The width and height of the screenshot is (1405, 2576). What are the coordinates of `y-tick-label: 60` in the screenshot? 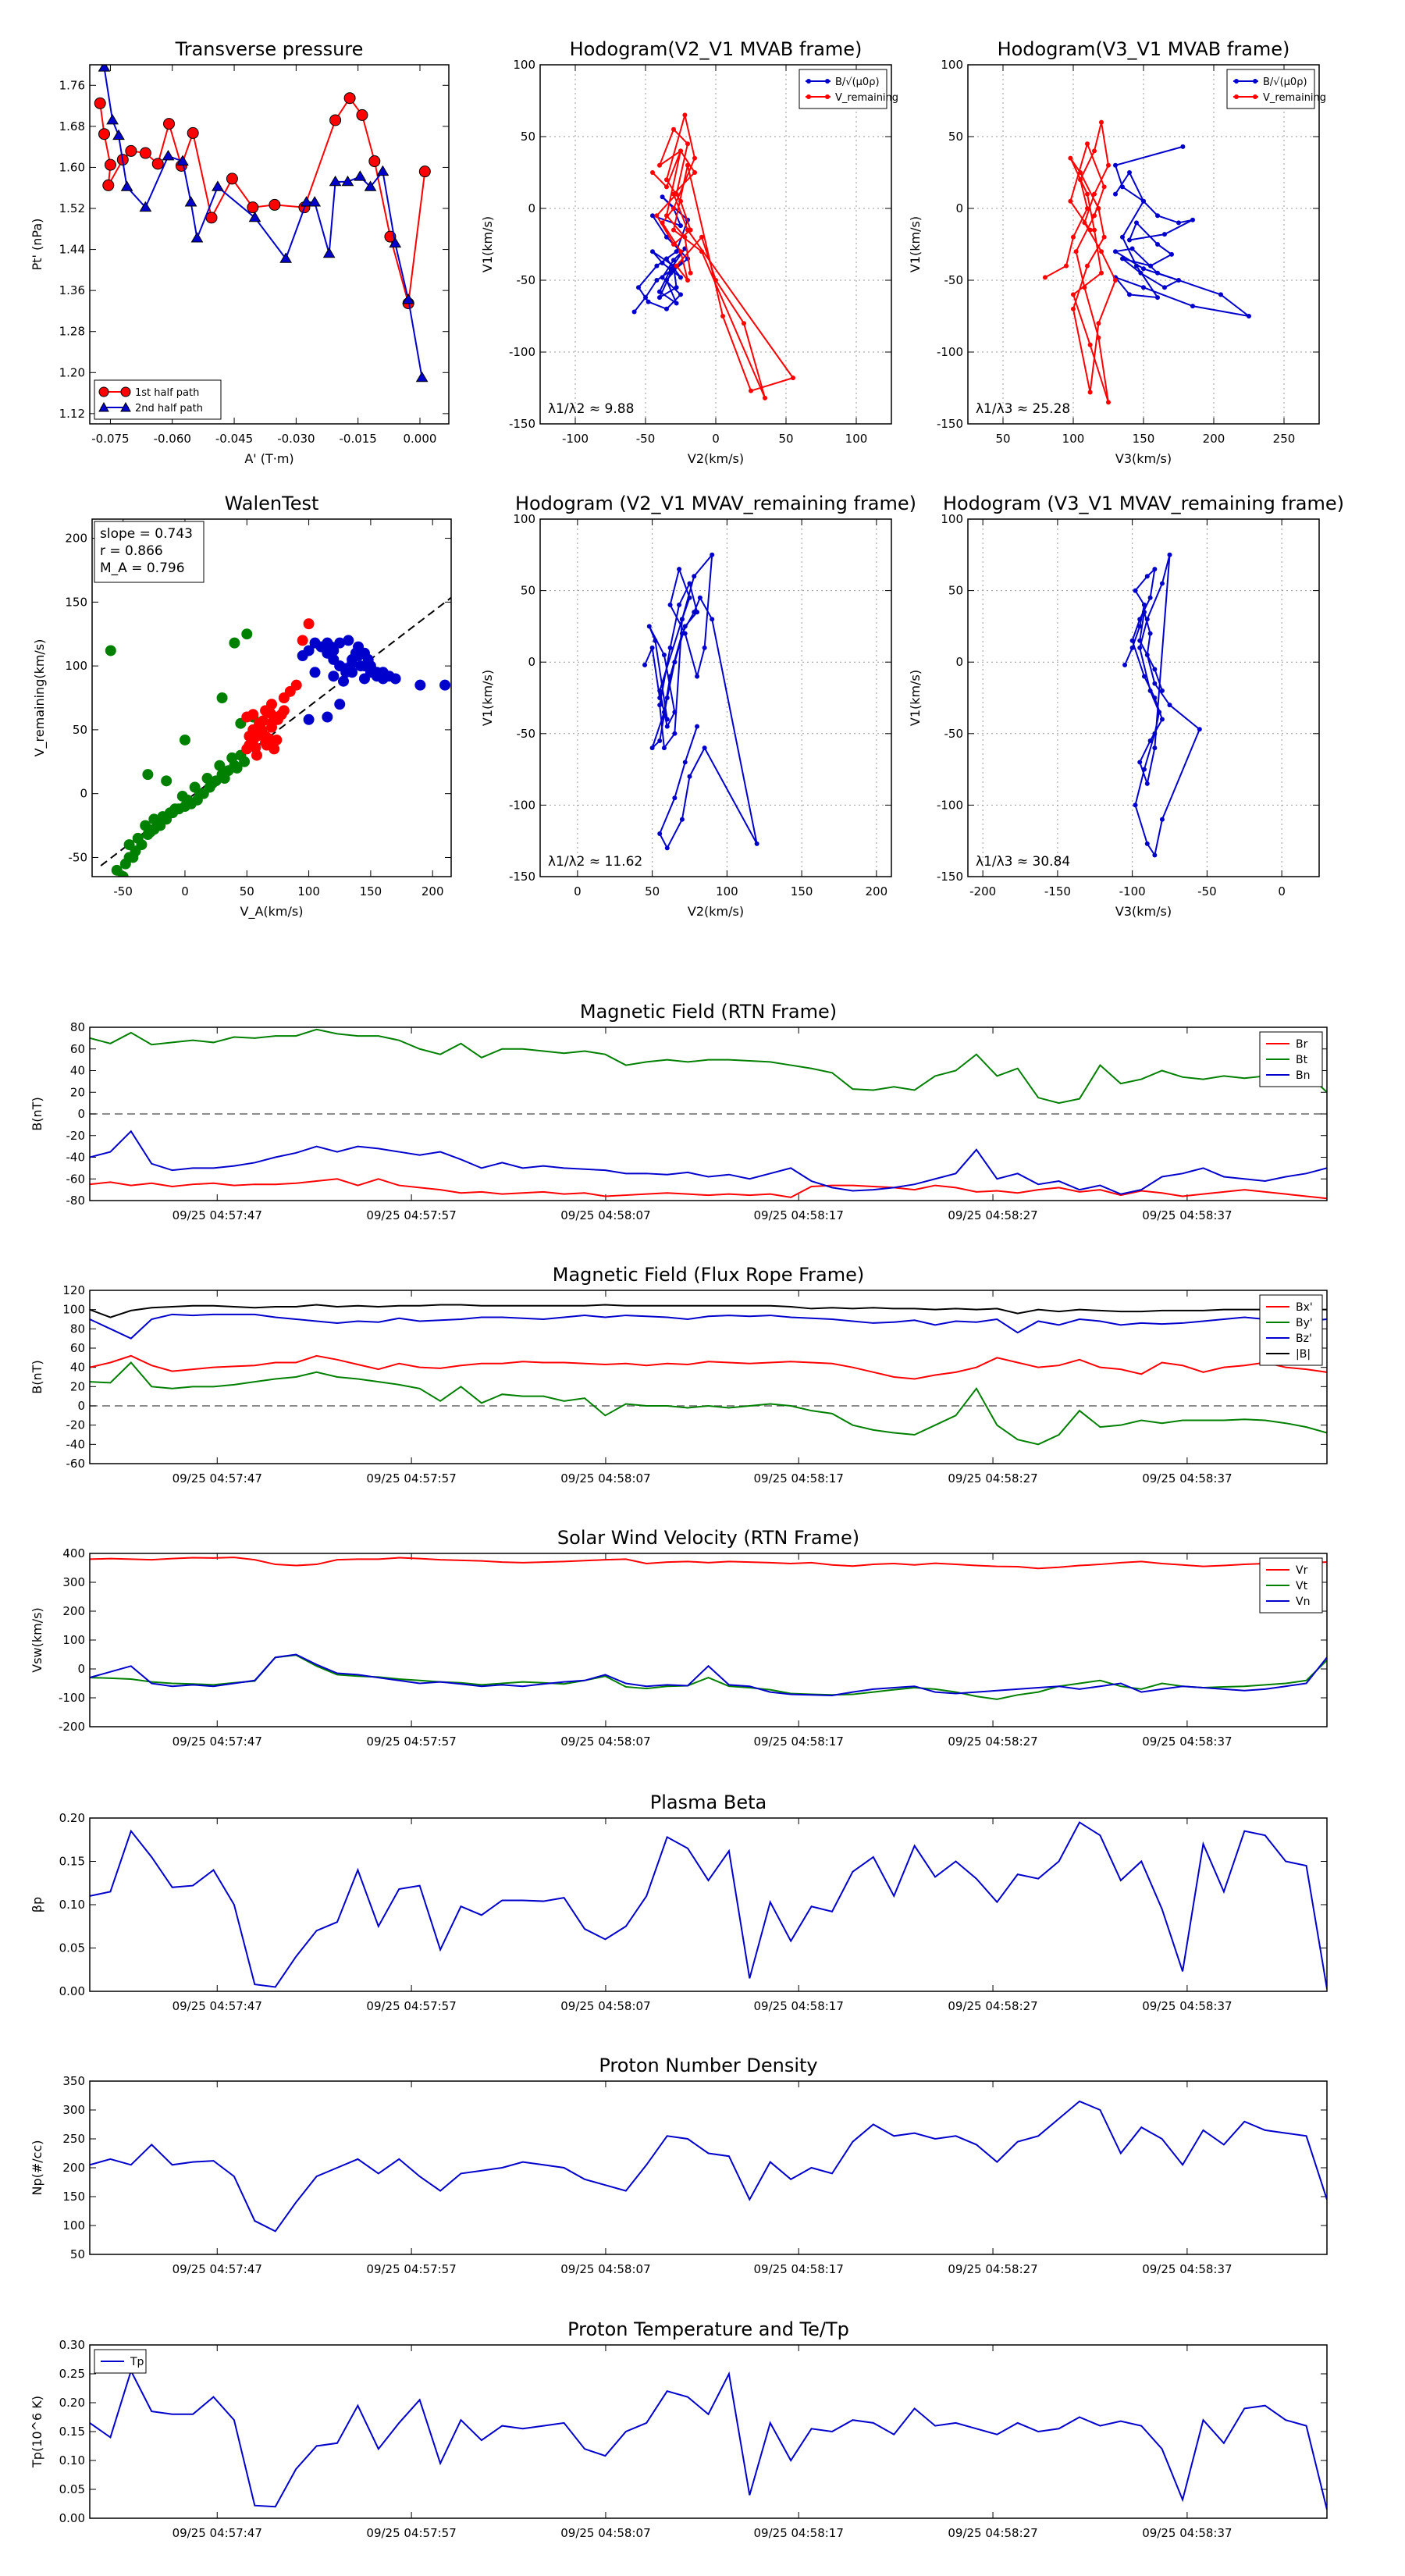 It's located at (77, 1049).